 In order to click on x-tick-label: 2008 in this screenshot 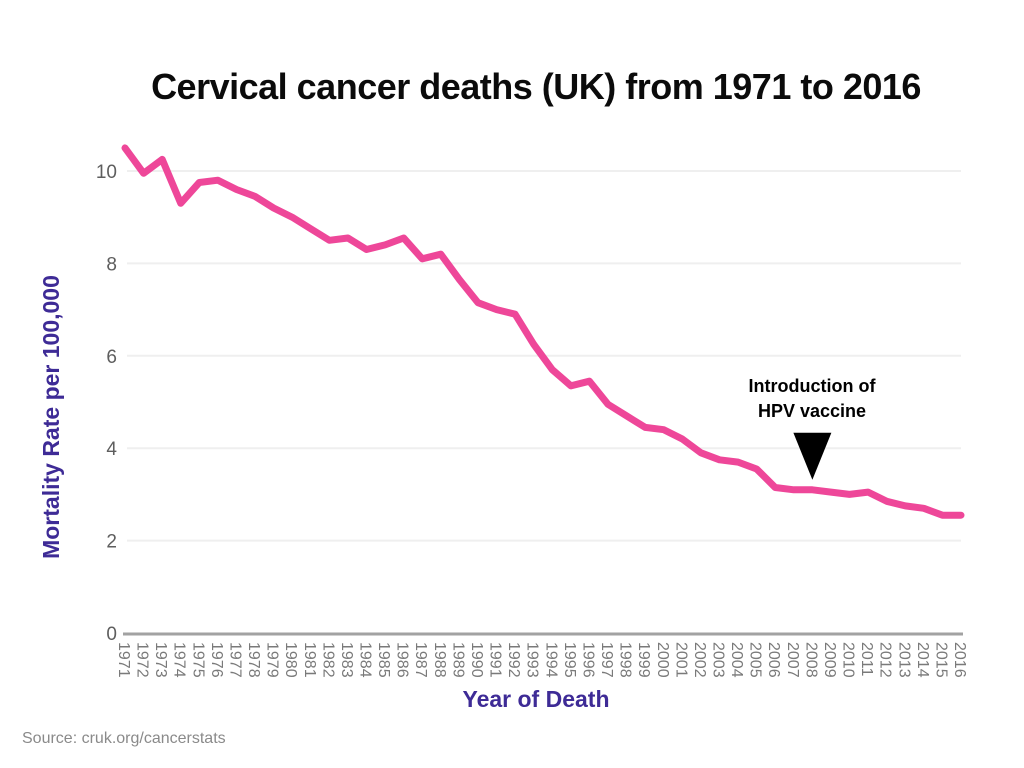, I will do `click(810, 660)`.